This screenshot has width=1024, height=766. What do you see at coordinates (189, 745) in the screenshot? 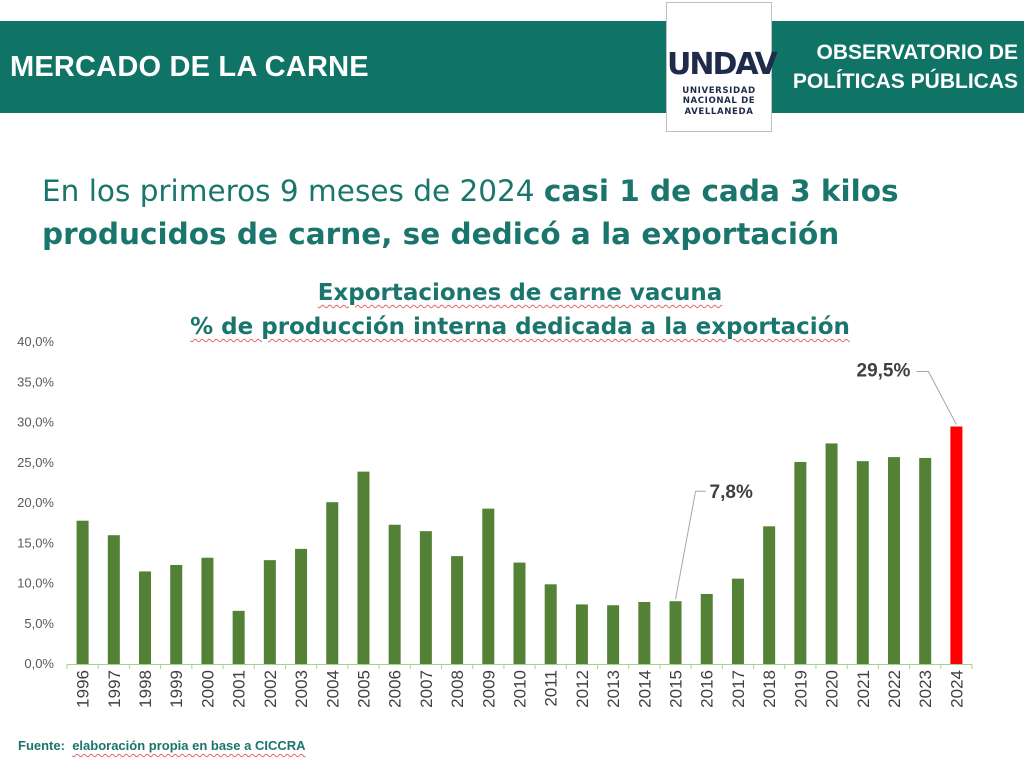
I see `source-text: elaboración propia en base a CICCRA` at bounding box center [189, 745].